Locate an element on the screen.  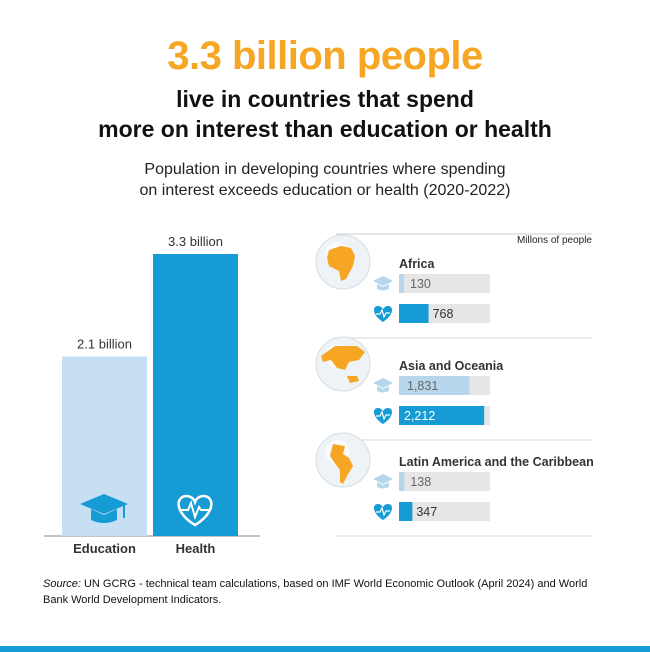
health-value-label-0: 768 is located at coordinates (443, 314).